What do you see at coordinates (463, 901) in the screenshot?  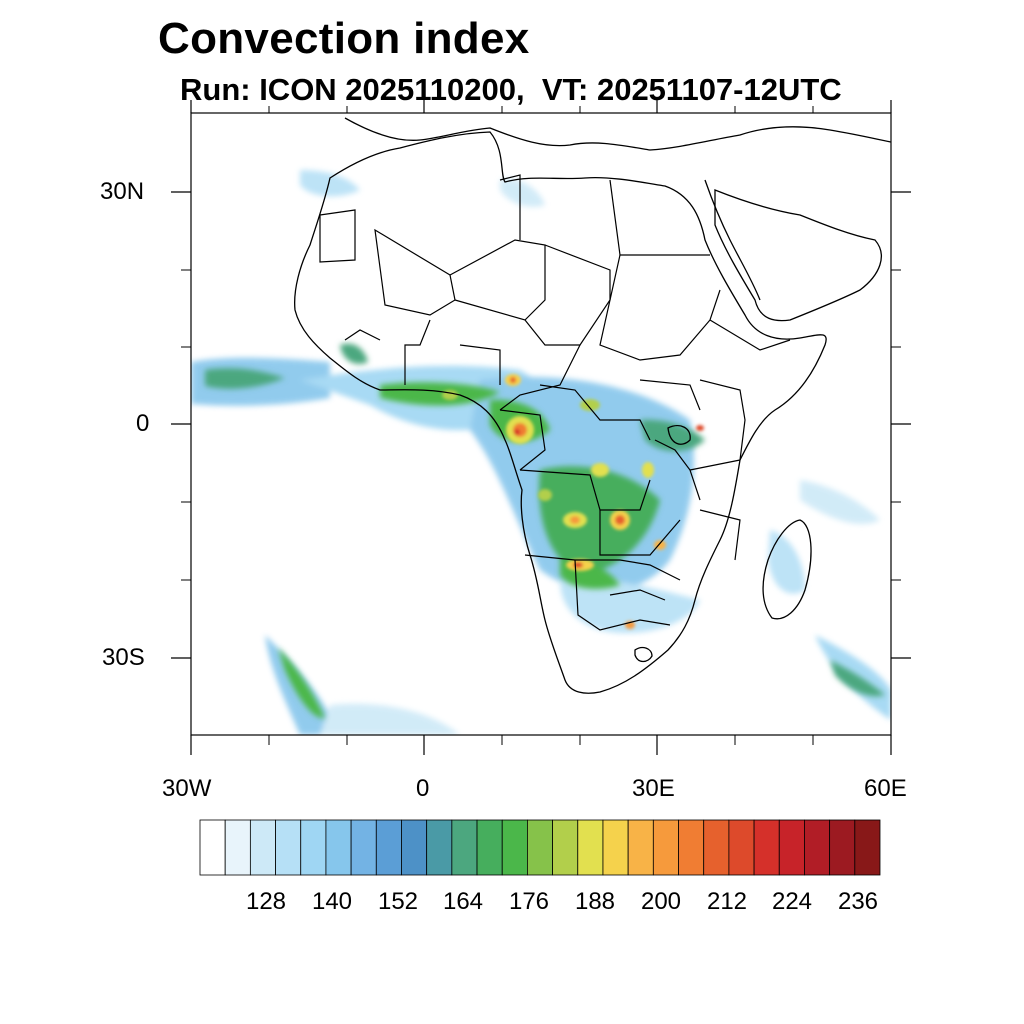 I see `colorbar-label: 164` at bounding box center [463, 901].